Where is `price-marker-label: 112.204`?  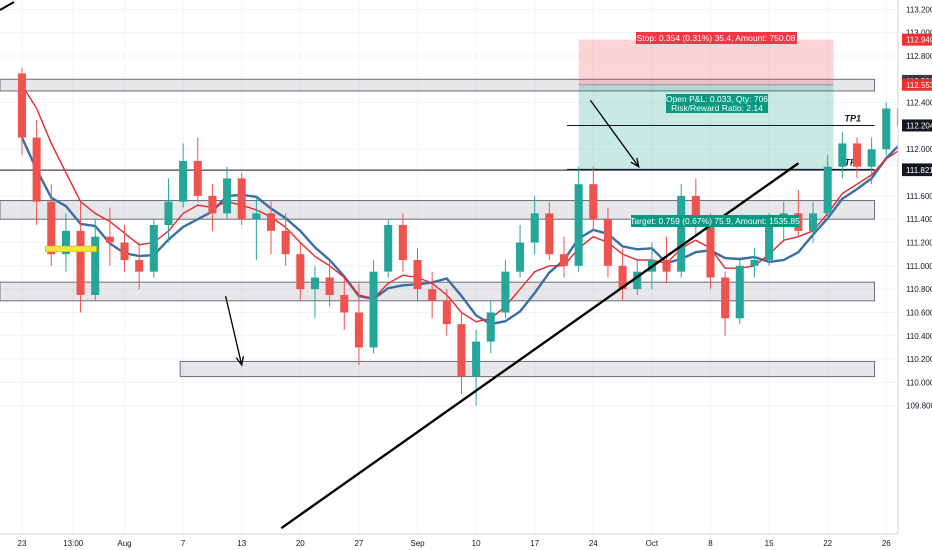
price-marker-label: 112.204 is located at coordinates (919, 125).